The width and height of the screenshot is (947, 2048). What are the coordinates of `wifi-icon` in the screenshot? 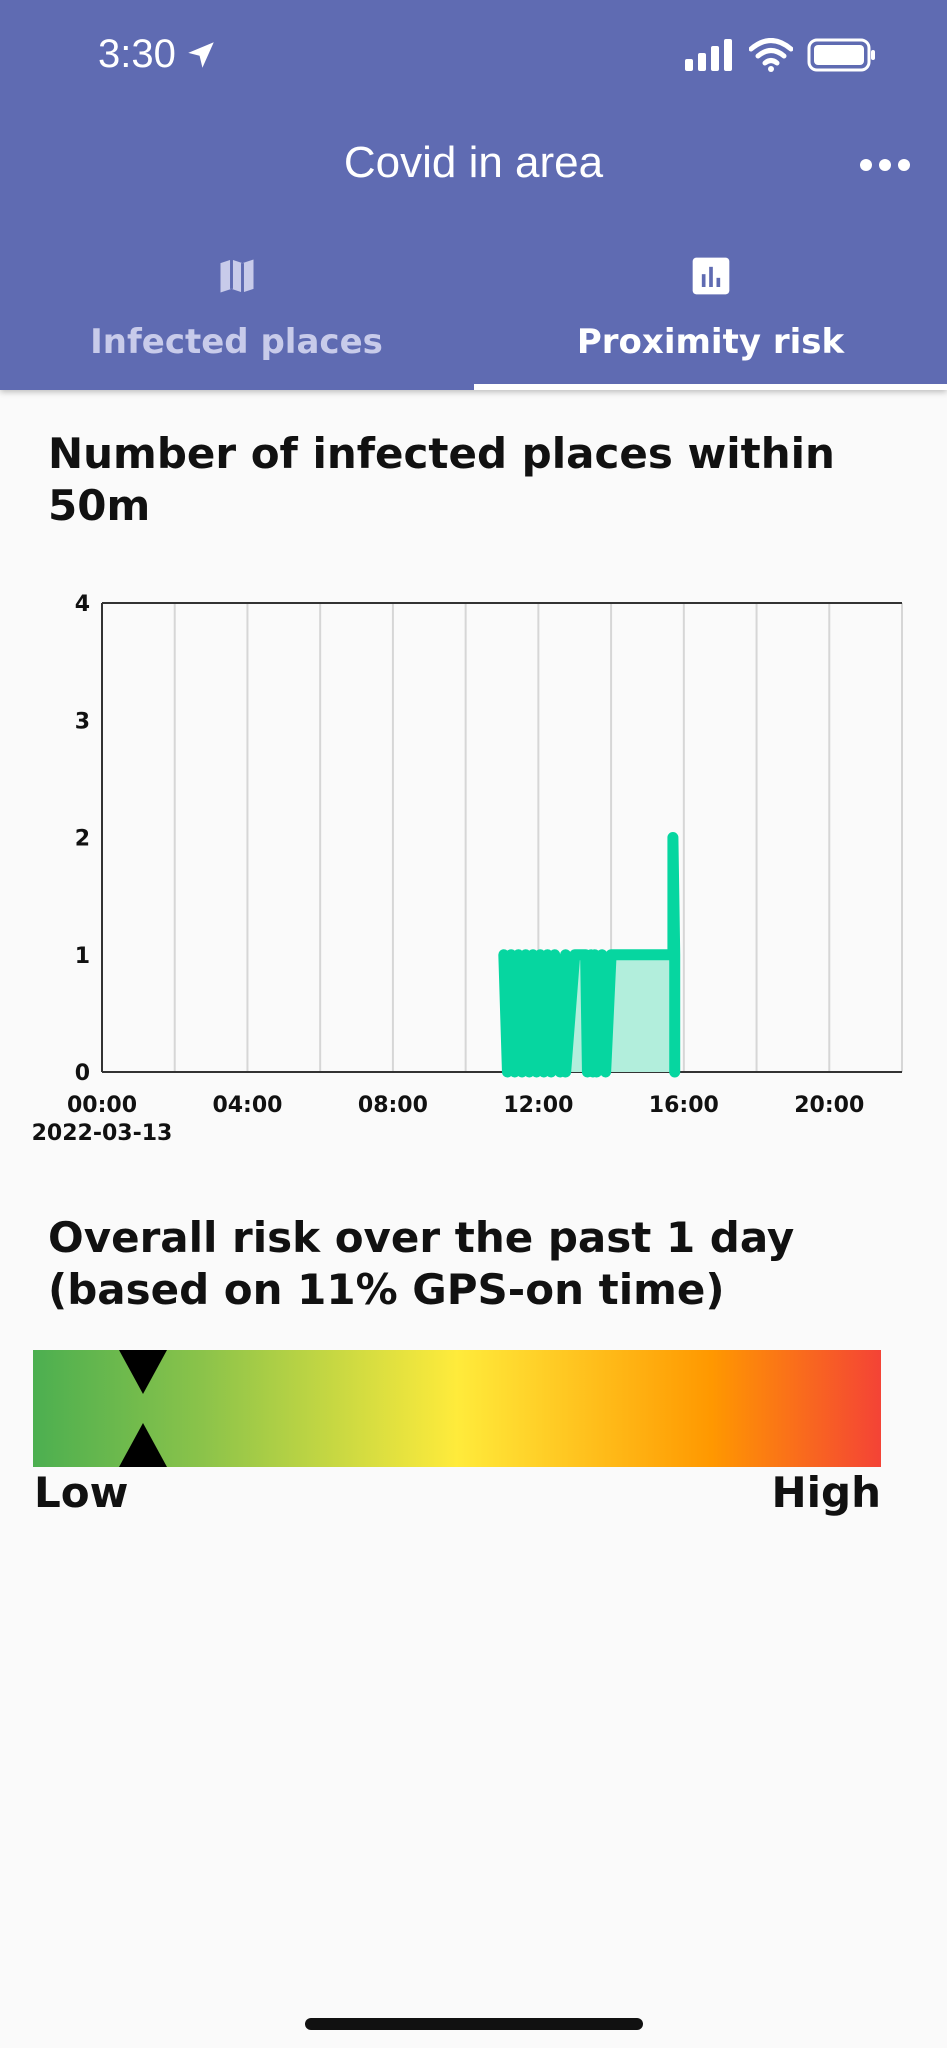 It's located at (771, 55).